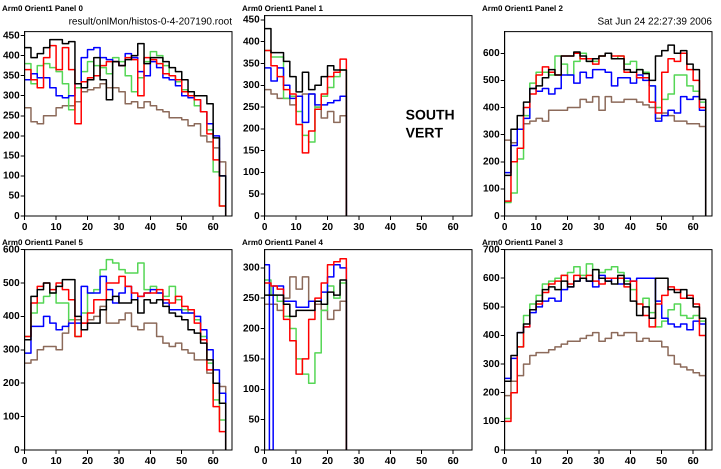 The width and height of the screenshot is (721, 469). Describe the element at coordinates (430, 114) in the screenshot. I see `annotation: SOUTH` at that location.